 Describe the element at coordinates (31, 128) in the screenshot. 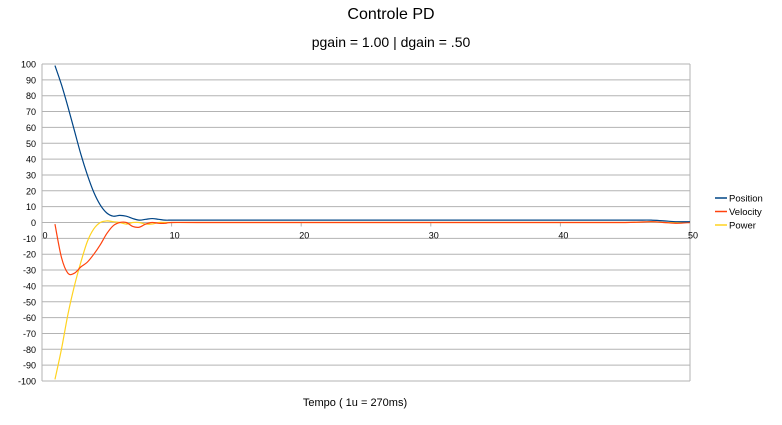

I see `y-tick-label: 60` at that location.